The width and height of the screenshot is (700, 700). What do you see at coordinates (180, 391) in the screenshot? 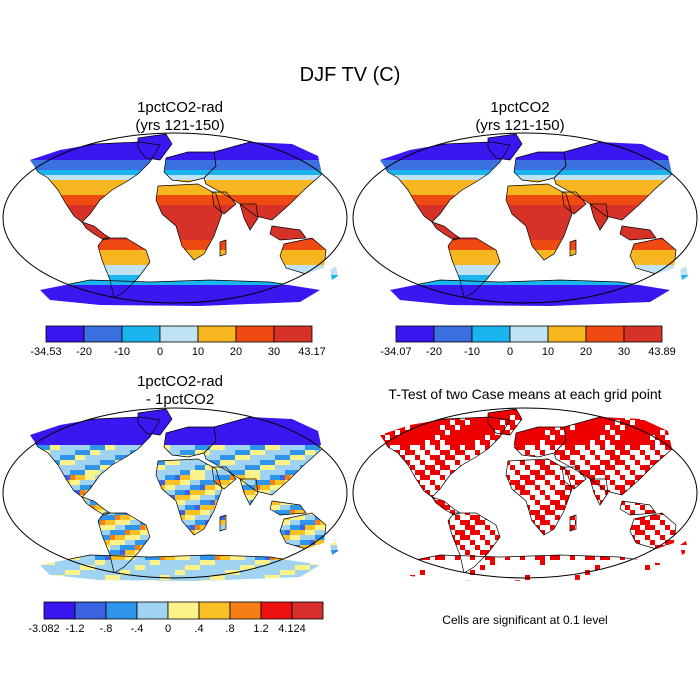
I see `panel-3-title: 1pctCO2-rad - 1pctCO2` at bounding box center [180, 391].